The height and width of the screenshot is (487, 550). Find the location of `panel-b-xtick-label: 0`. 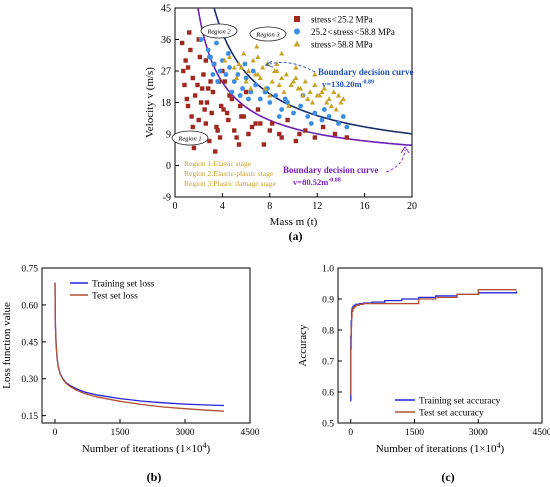

panel-b-xtick-label: 0 is located at coordinates (55, 433).